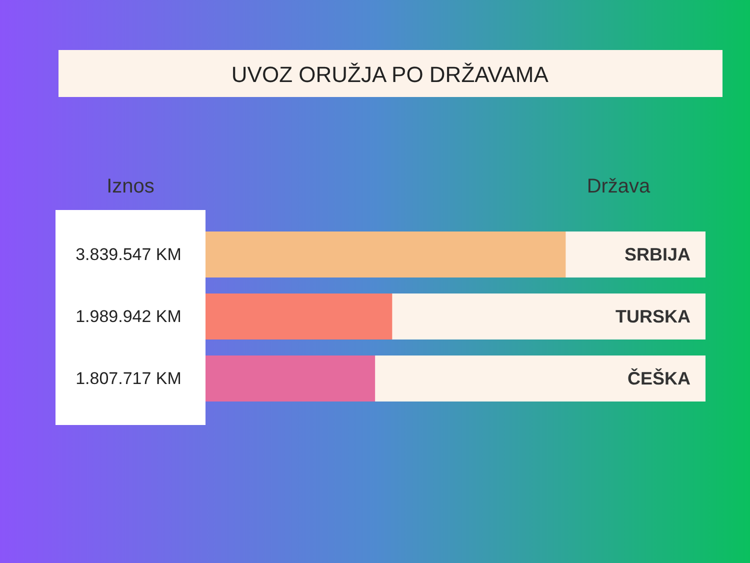  What do you see at coordinates (129, 378) in the screenshot?
I see `data-label: 1.807.717 KM` at bounding box center [129, 378].